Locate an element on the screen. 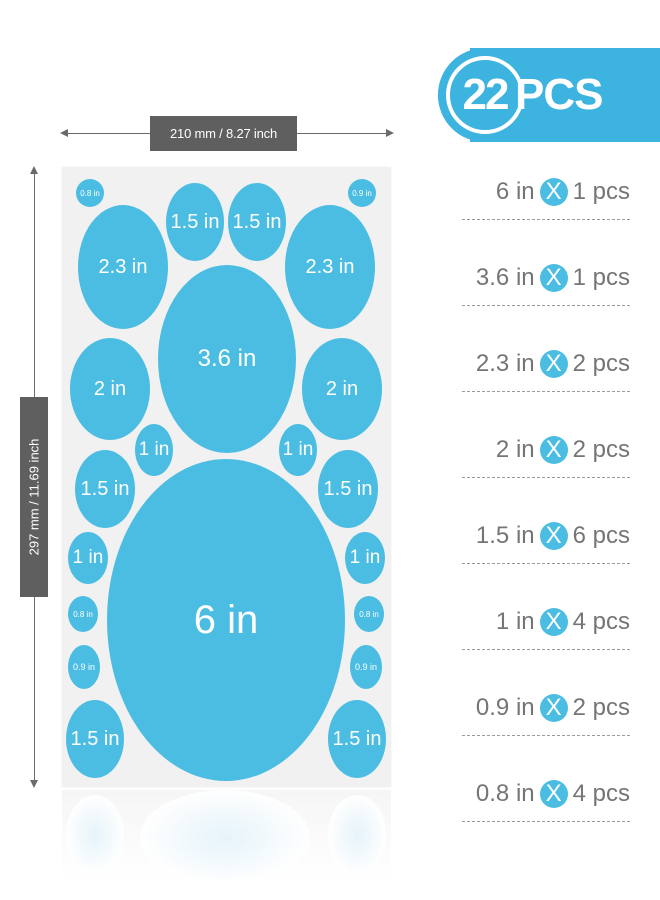 The width and height of the screenshot is (660, 900). quantity-row: 0.9 in X 2 pcs is located at coordinates (544, 693).